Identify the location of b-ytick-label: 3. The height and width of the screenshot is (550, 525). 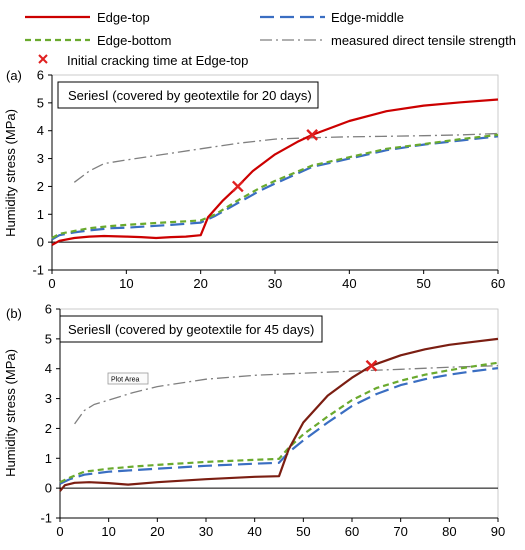
(48, 398).